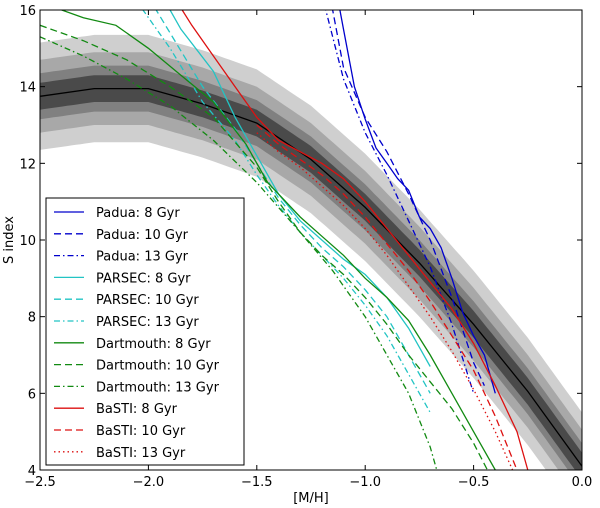  What do you see at coordinates (138, 213) in the screenshot?
I see `legend-label-padua-0: Padua: 8 Gyr` at bounding box center [138, 213].